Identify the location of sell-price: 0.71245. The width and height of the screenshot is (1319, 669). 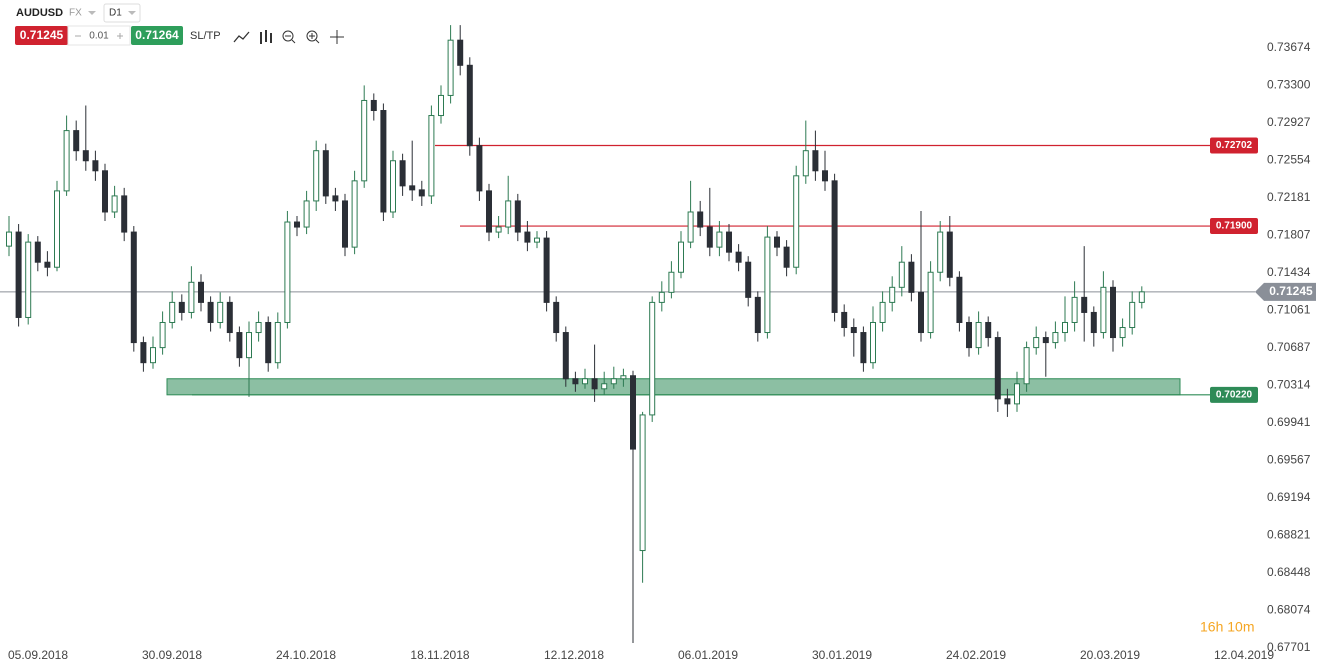
(42, 35).